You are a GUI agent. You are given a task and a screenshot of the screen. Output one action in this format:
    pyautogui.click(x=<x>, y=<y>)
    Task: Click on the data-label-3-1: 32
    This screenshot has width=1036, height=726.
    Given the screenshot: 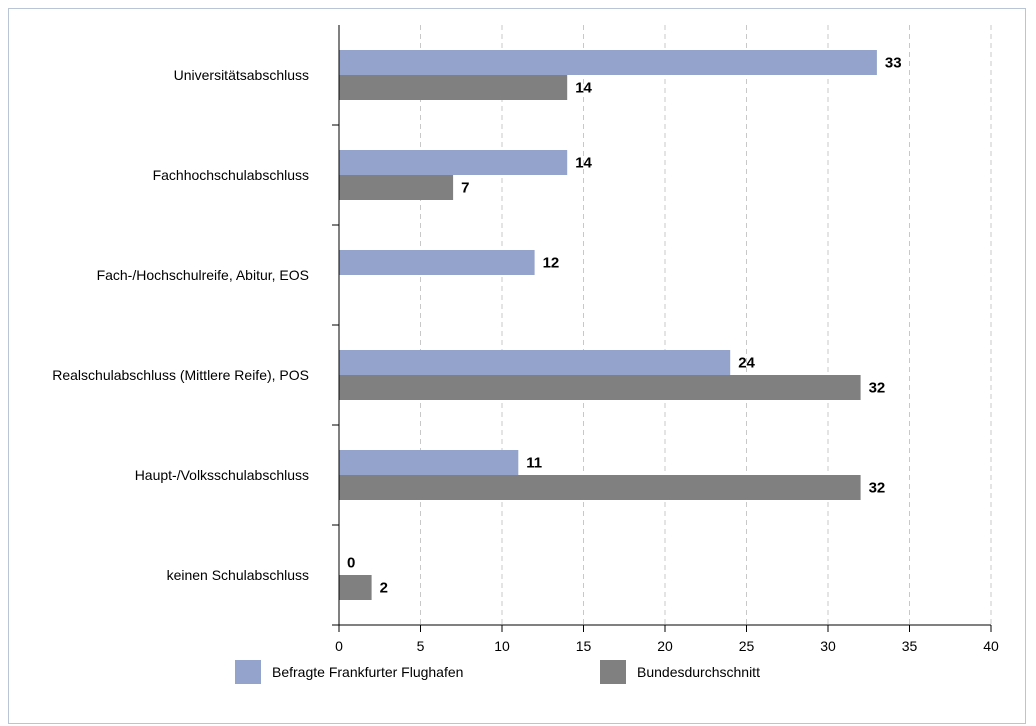 What is the action you would take?
    pyautogui.click(x=877, y=388)
    